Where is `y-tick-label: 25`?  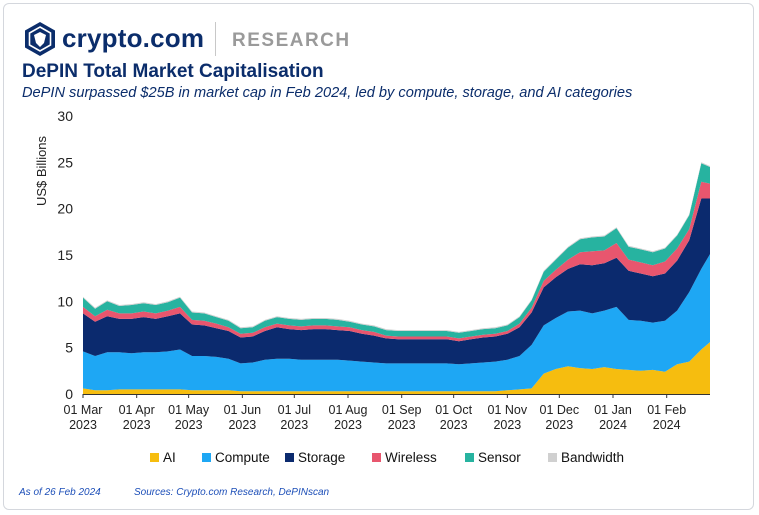 y-tick-label: 25 is located at coordinates (65, 162).